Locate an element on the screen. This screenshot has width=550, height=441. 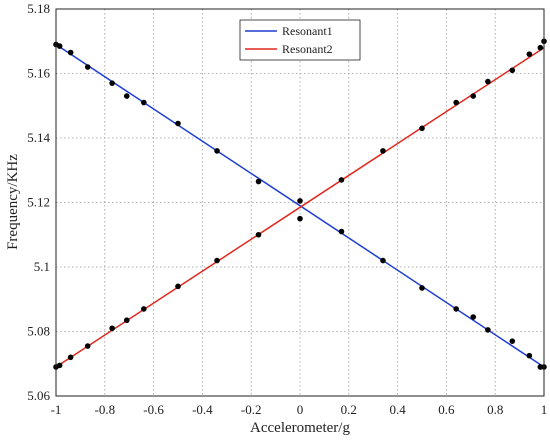
x-tick-label: 0.6 is located at coordinates (446, 409).